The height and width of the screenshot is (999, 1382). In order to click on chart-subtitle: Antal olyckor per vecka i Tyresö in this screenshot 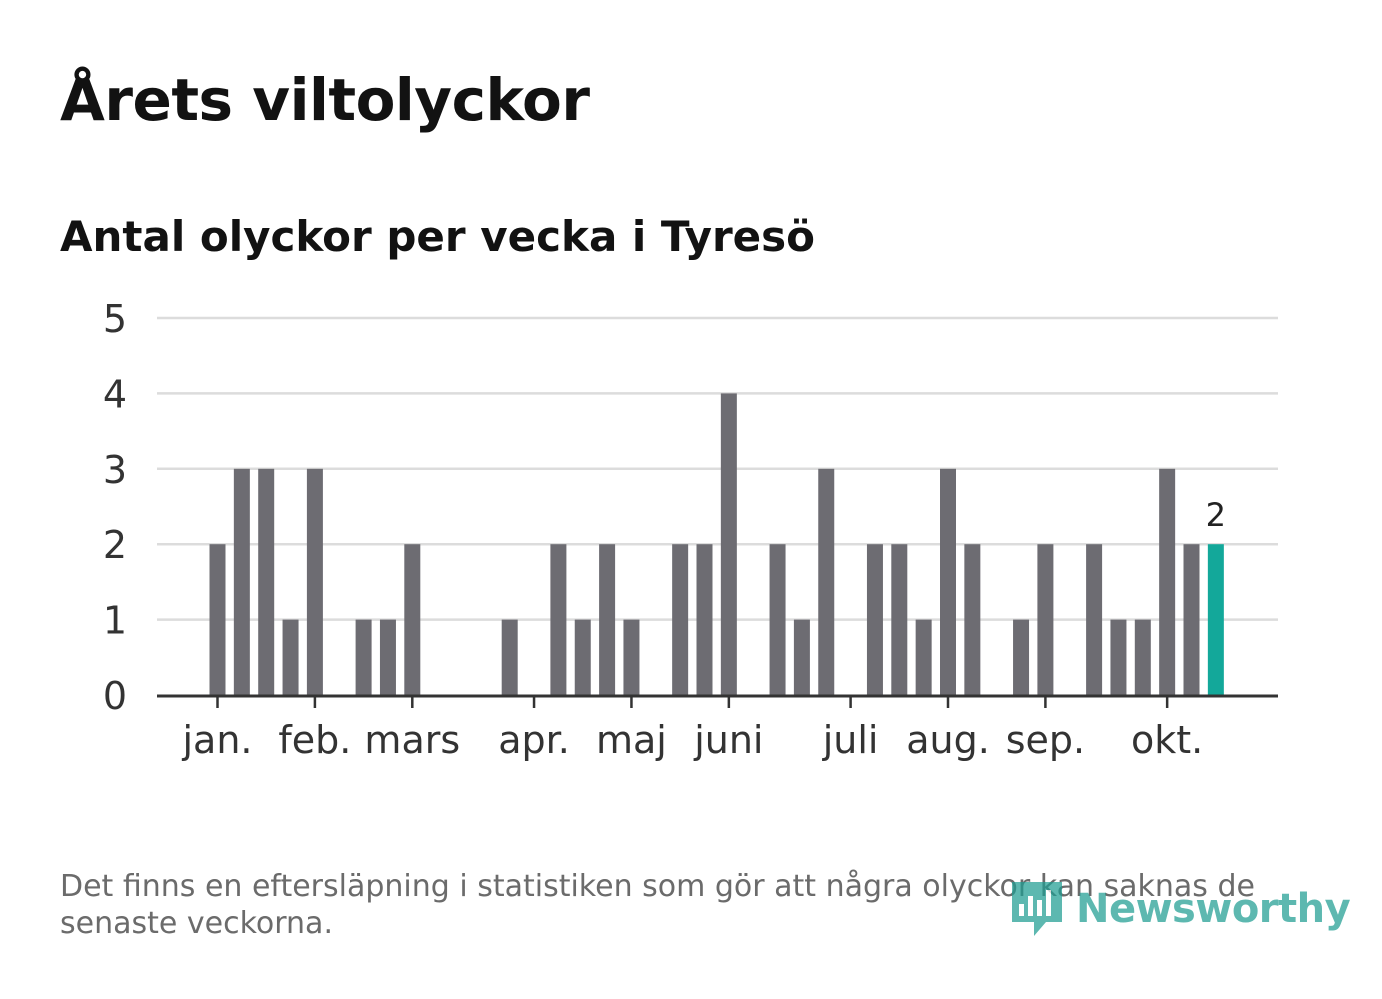, I will do `click(438, 236)`.